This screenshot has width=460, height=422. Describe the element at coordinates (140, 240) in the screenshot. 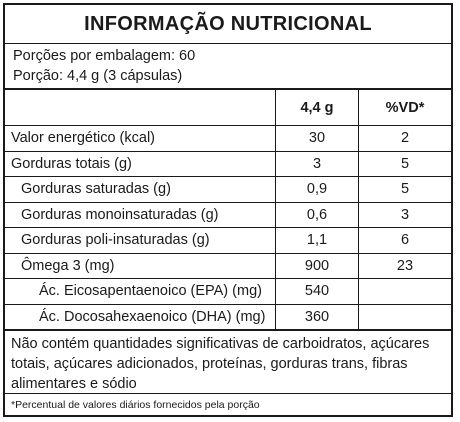

I see `nutrient-name: Gorduras poli-insaturadas (g)` at that location.